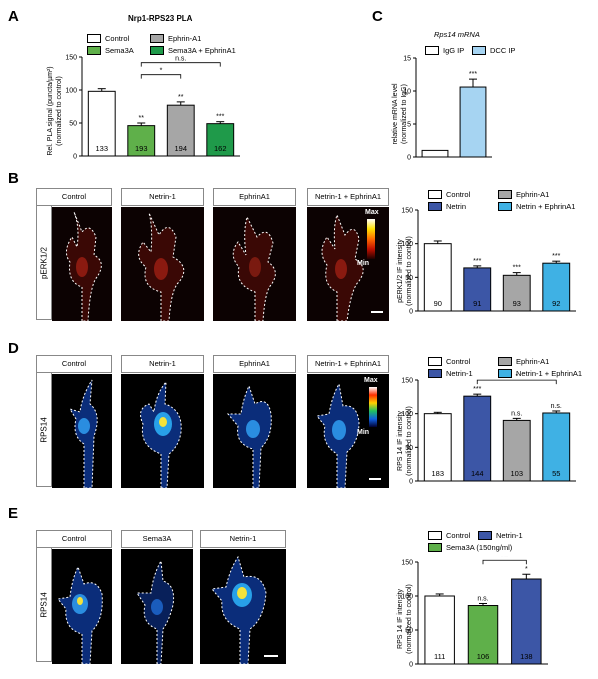 The image size is (598, 679). What do you see at coordinates (470, 547) in the screenshot?
I see `legend-e-sema3a: Sema3A (150ng/ml)` at bounding box center [470, 547].